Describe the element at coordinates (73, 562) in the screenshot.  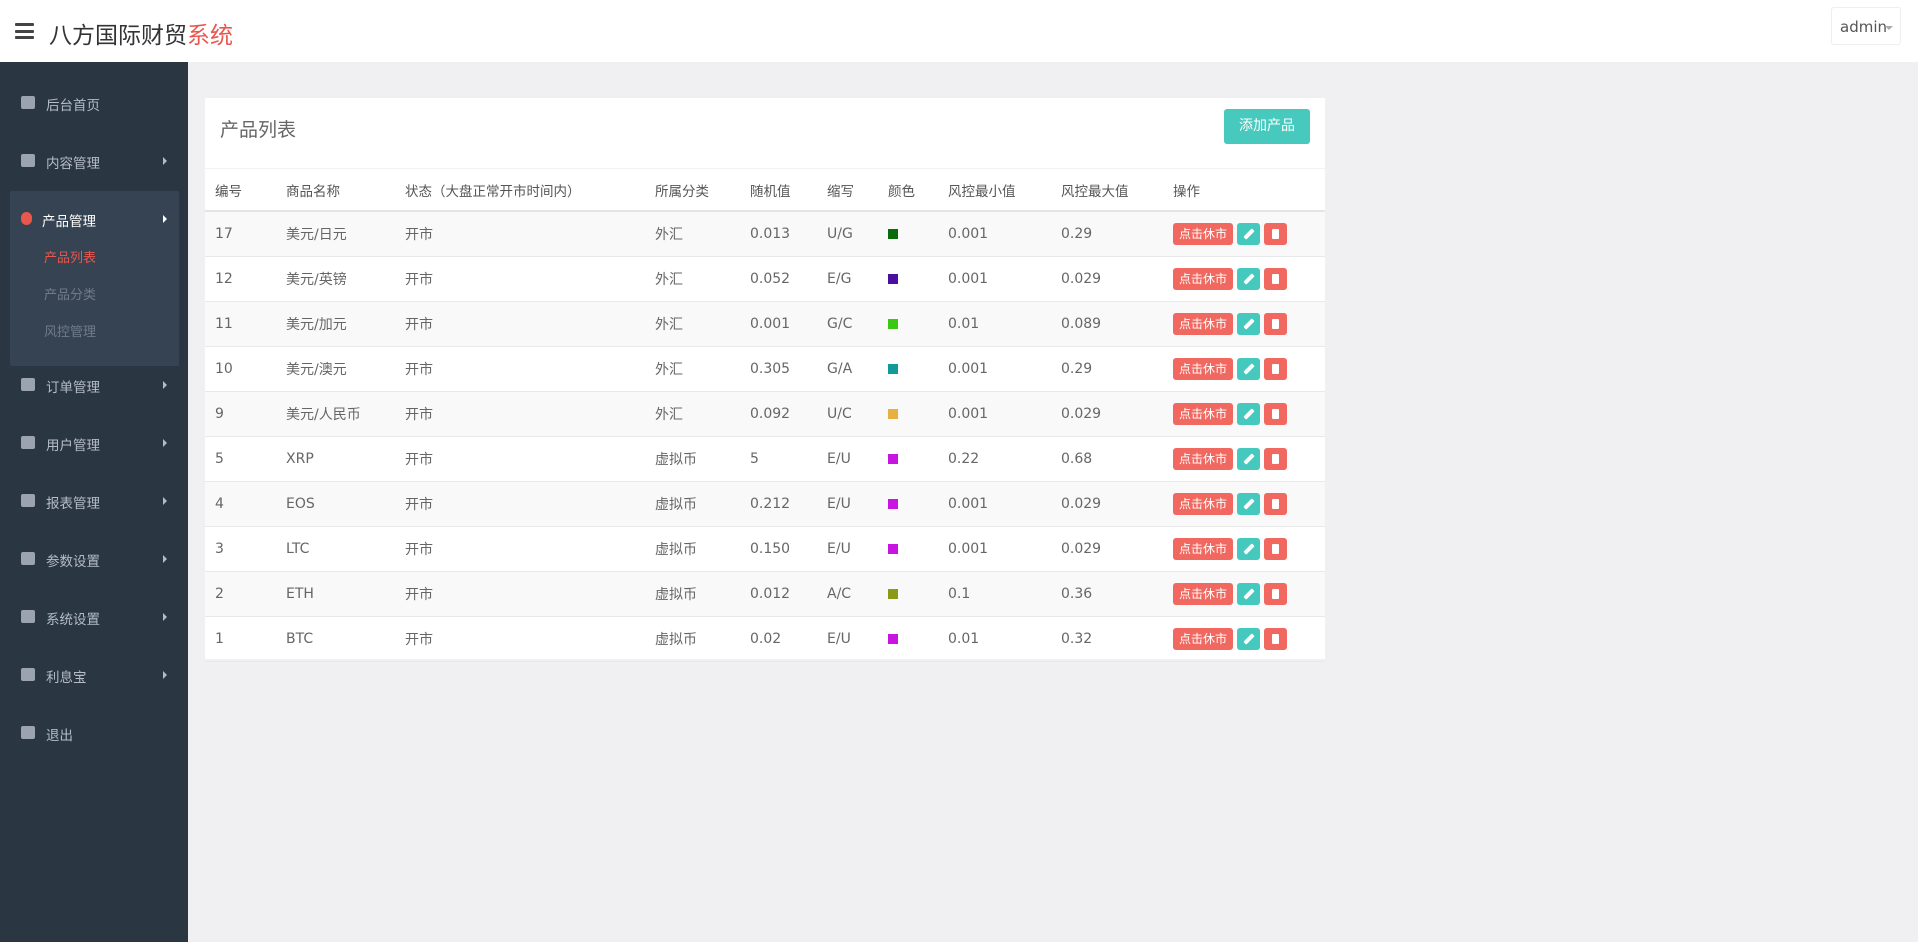
I see `nav-label: 参数设置` at that location.